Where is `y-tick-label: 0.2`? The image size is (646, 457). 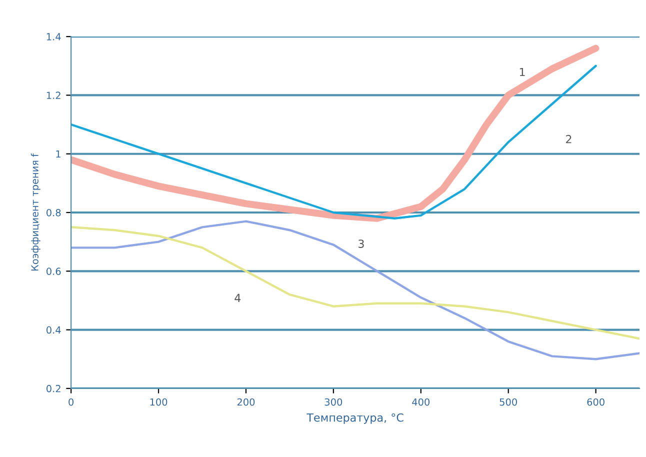 y-tick-label: 0.2 is located at coordinates (53, 388).